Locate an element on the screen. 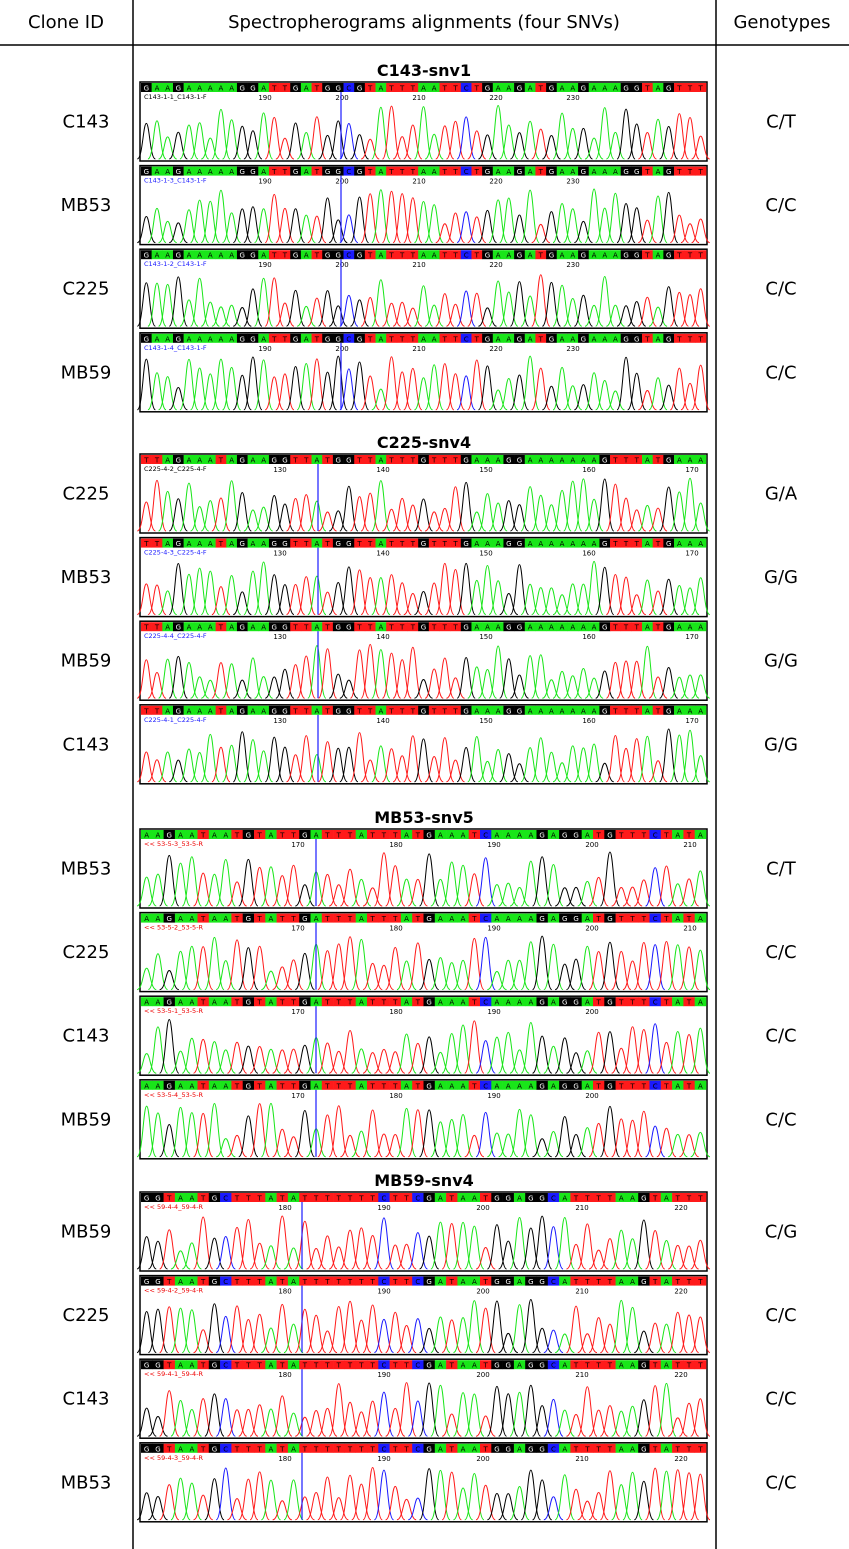  position-tick: 220 is located at coordinates (680, 1292).